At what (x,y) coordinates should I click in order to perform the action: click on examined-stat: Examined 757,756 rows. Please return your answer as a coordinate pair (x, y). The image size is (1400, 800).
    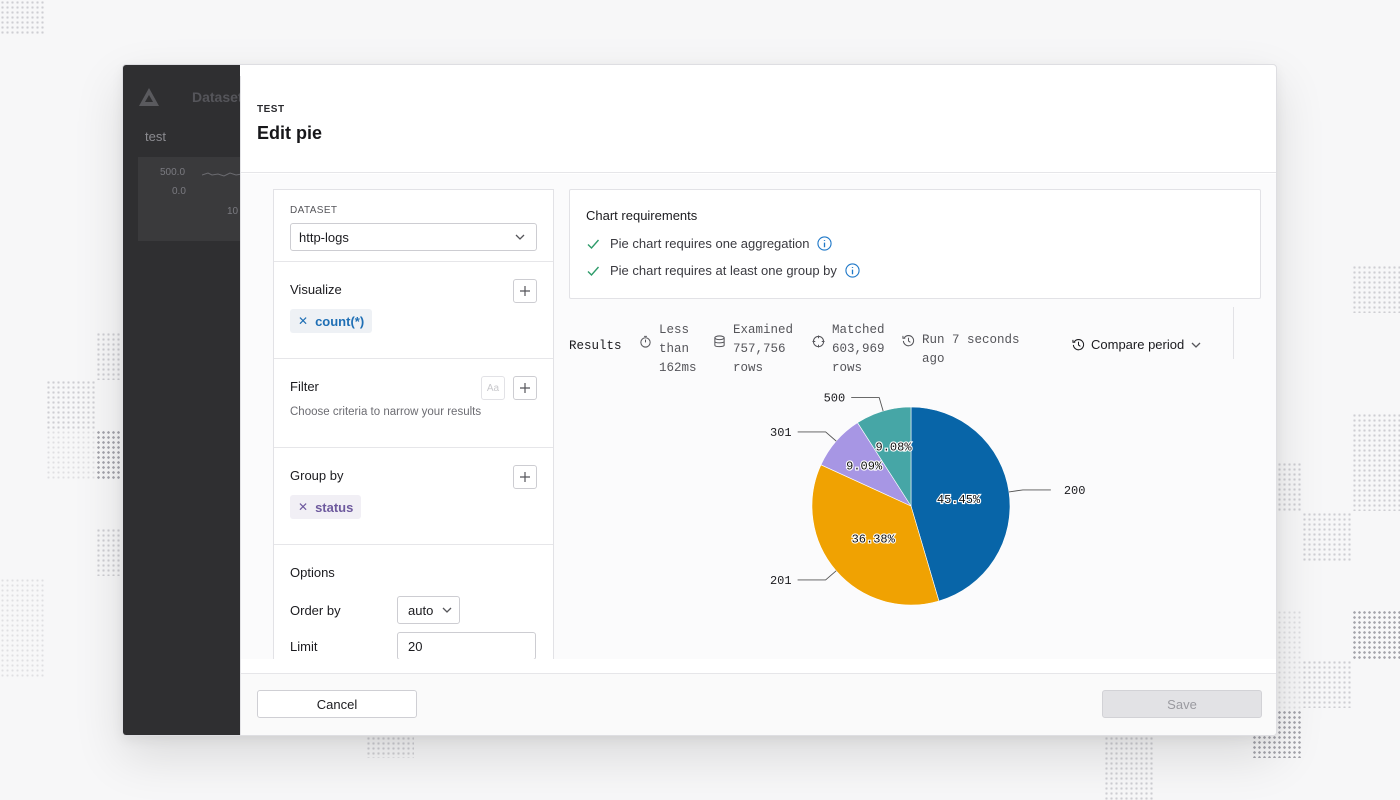
    Looking at the image, I should click on (753, 349).